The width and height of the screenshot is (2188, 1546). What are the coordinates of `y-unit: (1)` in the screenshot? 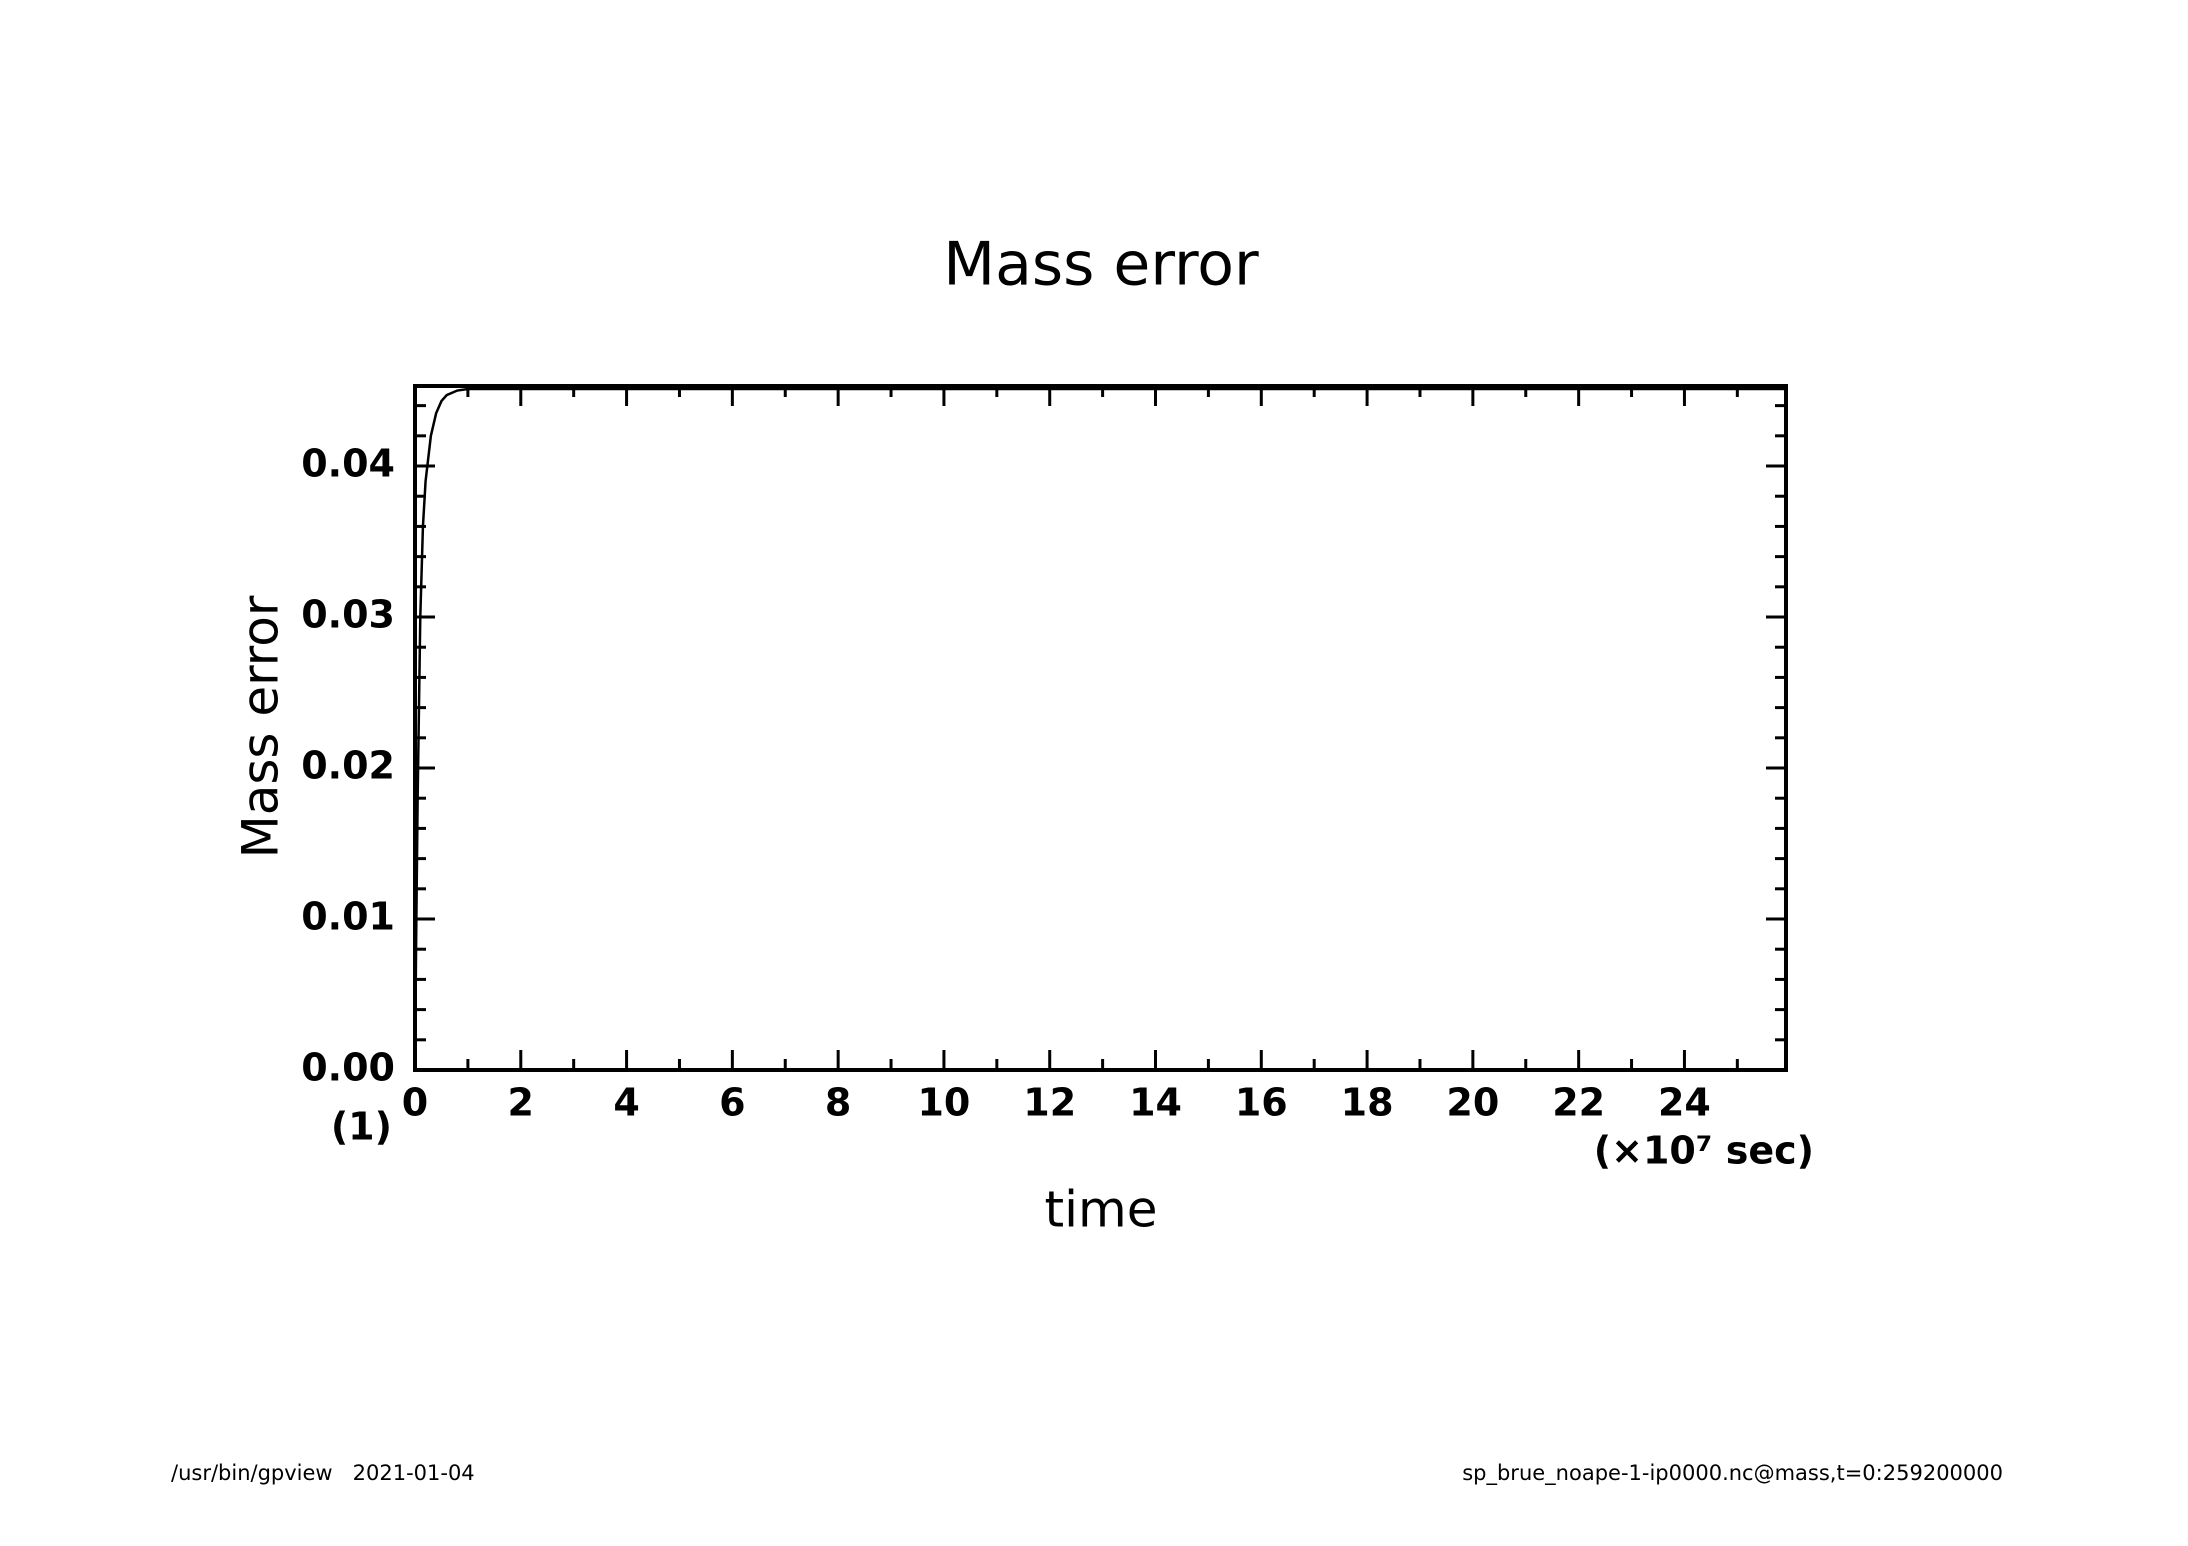 It's located at (361, 1127).